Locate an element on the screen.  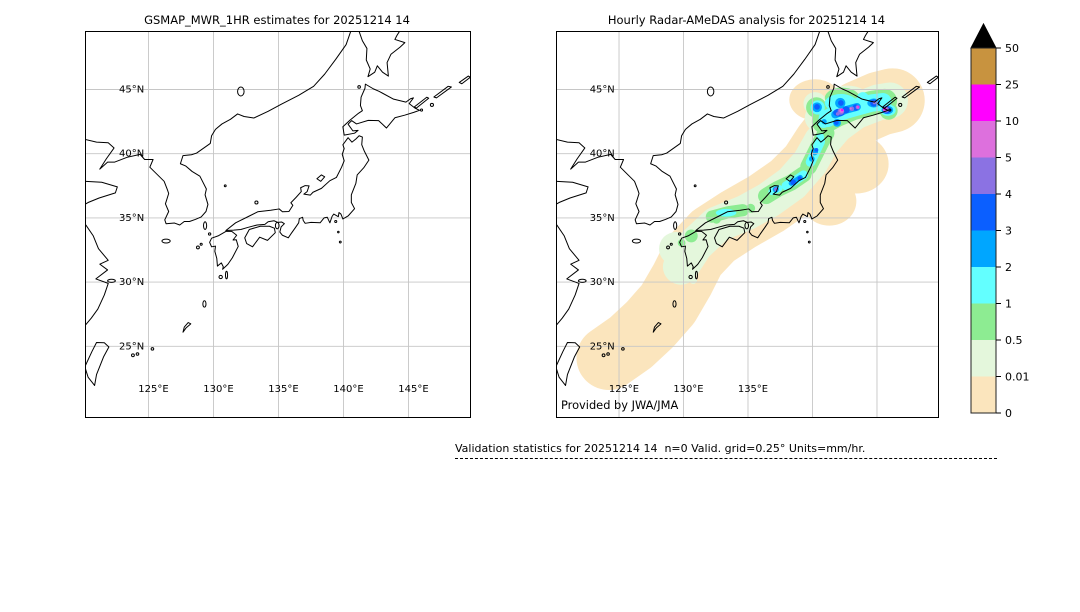
colorbar-segments is located at coordinates (983, 230).